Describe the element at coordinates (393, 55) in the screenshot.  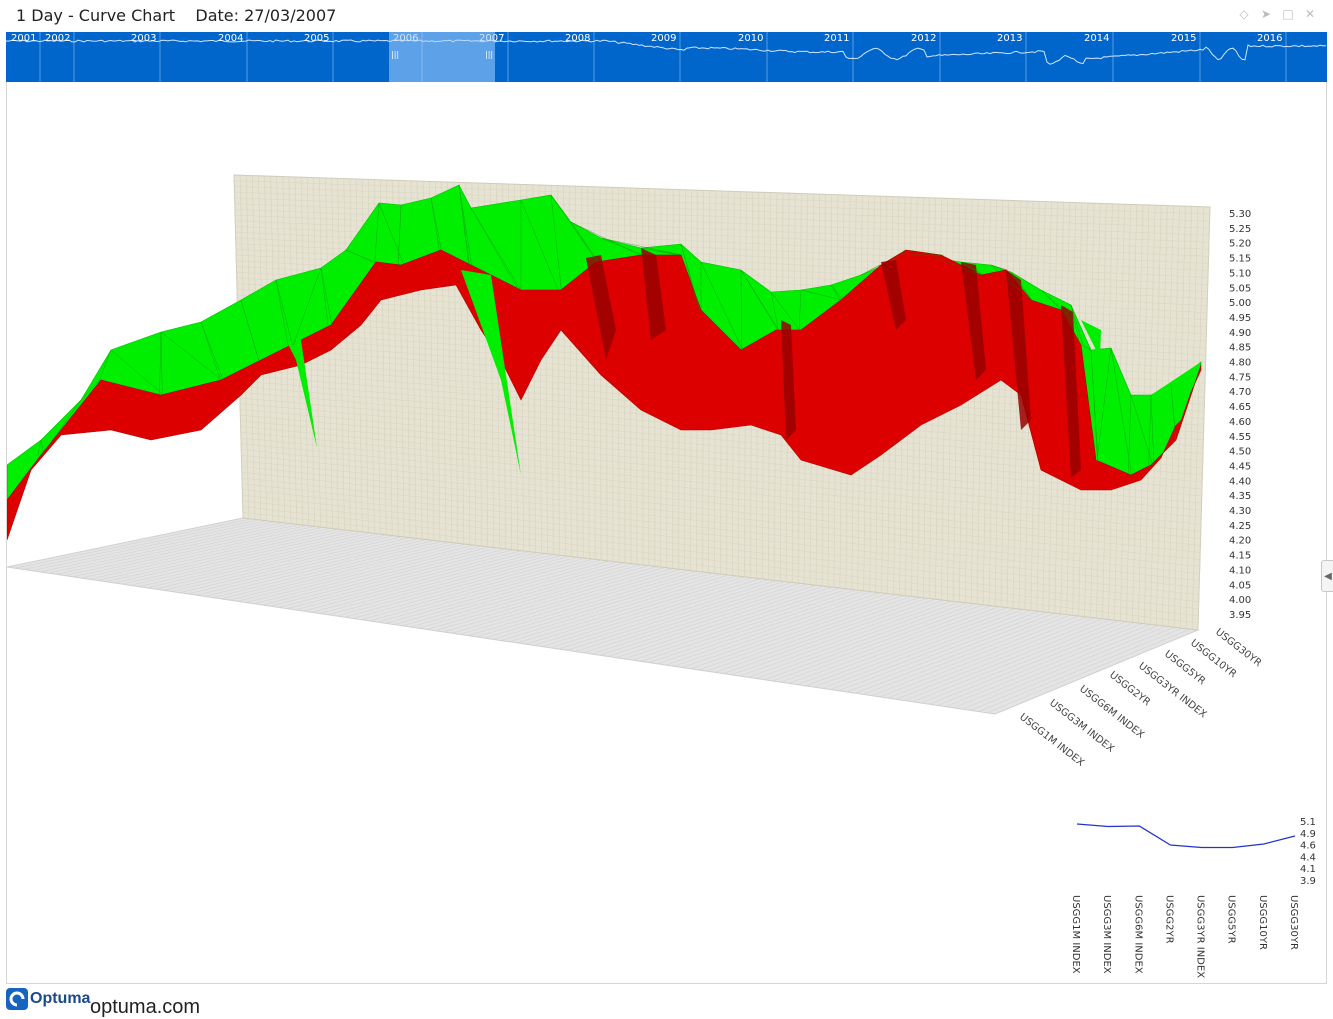
I see `timeline-left-handle: |||` at that location.